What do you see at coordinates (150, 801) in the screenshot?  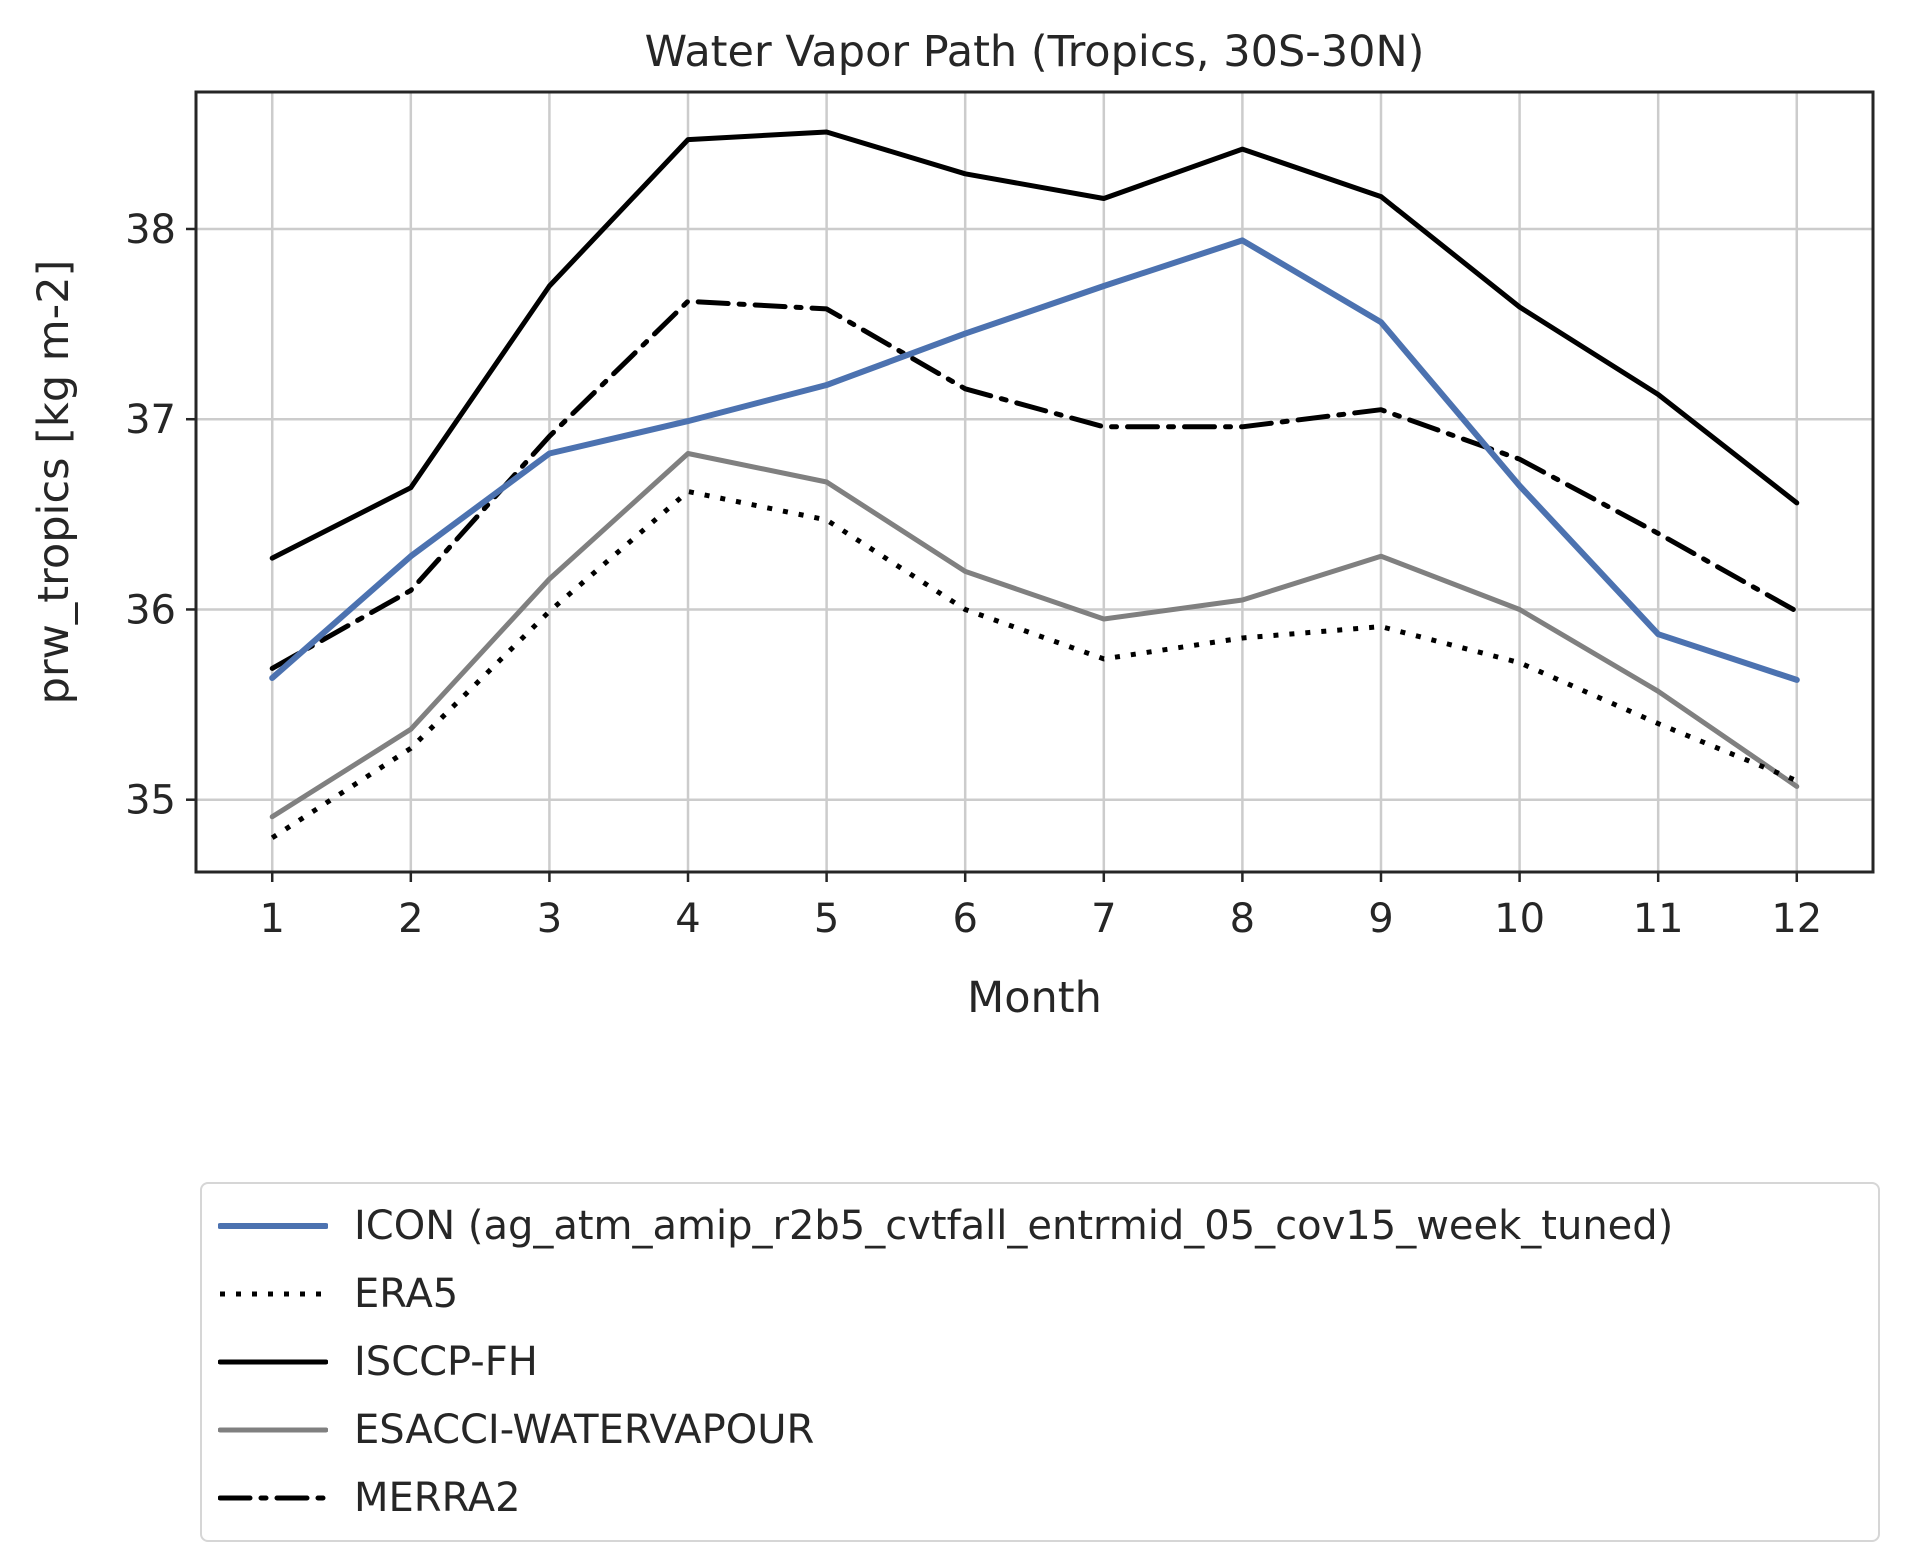 I see `y-tick-label: 35` at bounding box center [150, 801].